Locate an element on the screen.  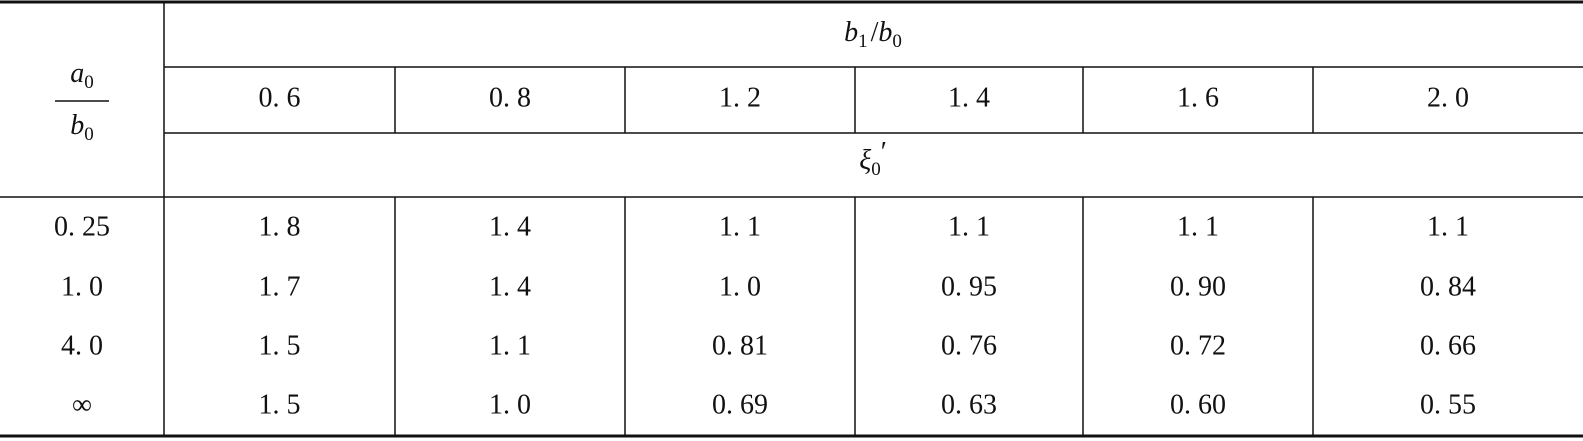
column-header: 1. 4 is located at coordinates (969, 97).